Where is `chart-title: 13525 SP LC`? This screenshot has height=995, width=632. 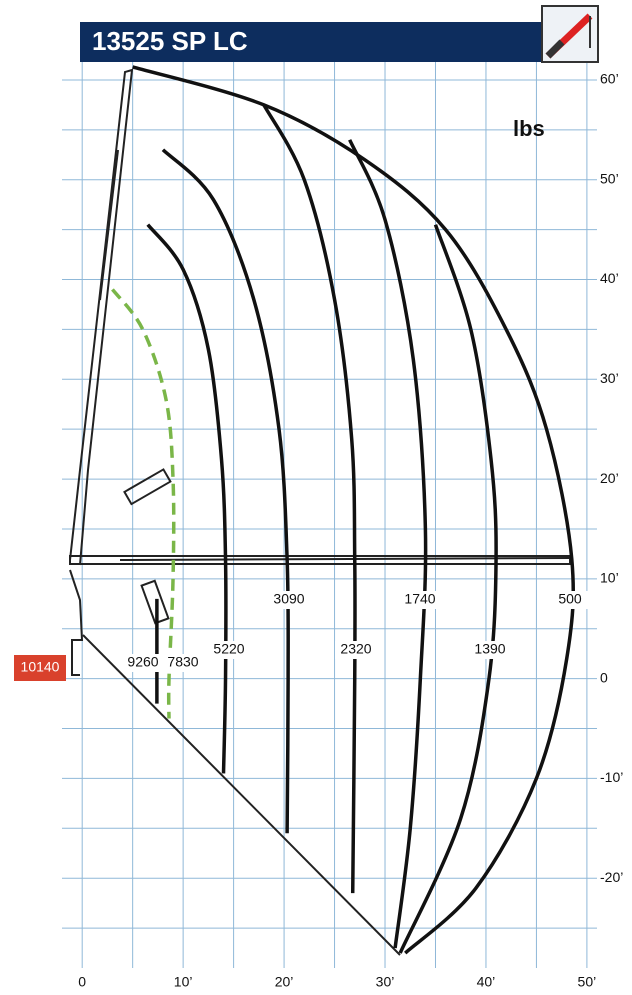
chart-title: 13525 SP LC is located at coordinates (170, 41).